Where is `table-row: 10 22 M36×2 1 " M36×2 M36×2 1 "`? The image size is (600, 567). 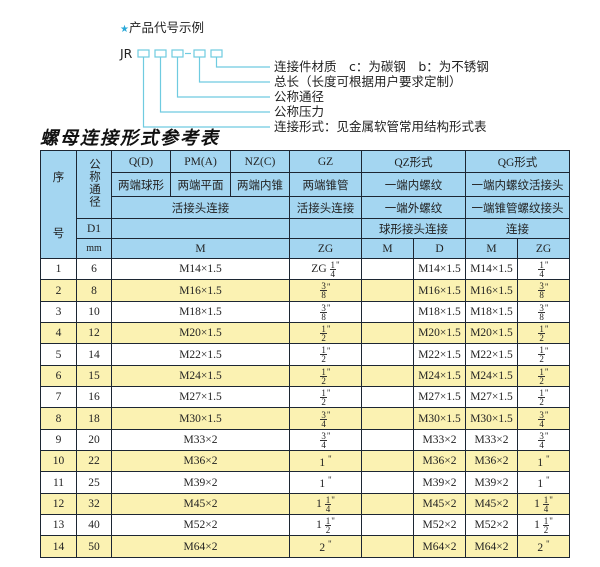 table-row: 10 22 M36×2 1 " M36×2 M36×2 1 " is located at coordinates (305, 461).